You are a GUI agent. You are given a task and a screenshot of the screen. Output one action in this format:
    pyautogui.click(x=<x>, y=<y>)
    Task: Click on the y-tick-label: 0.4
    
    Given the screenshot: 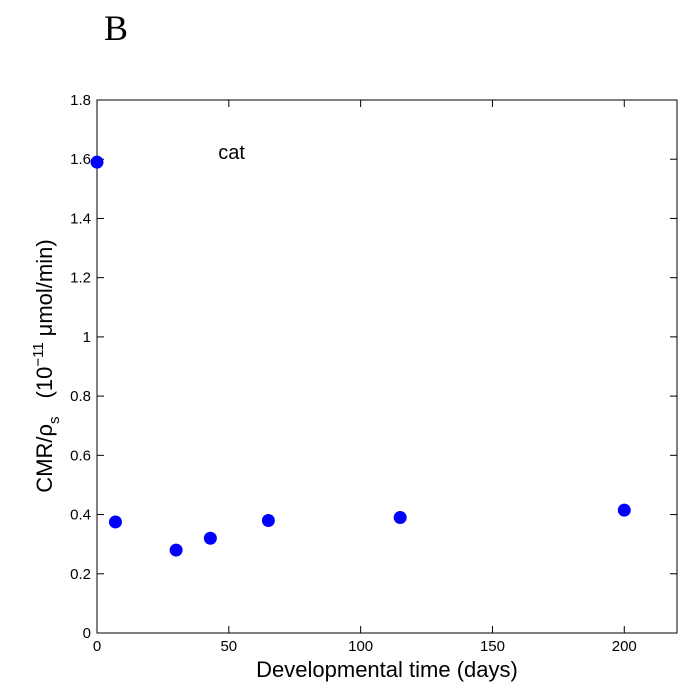 What is the action you would take?
    pyautogui.click(x=80, y=515)
    